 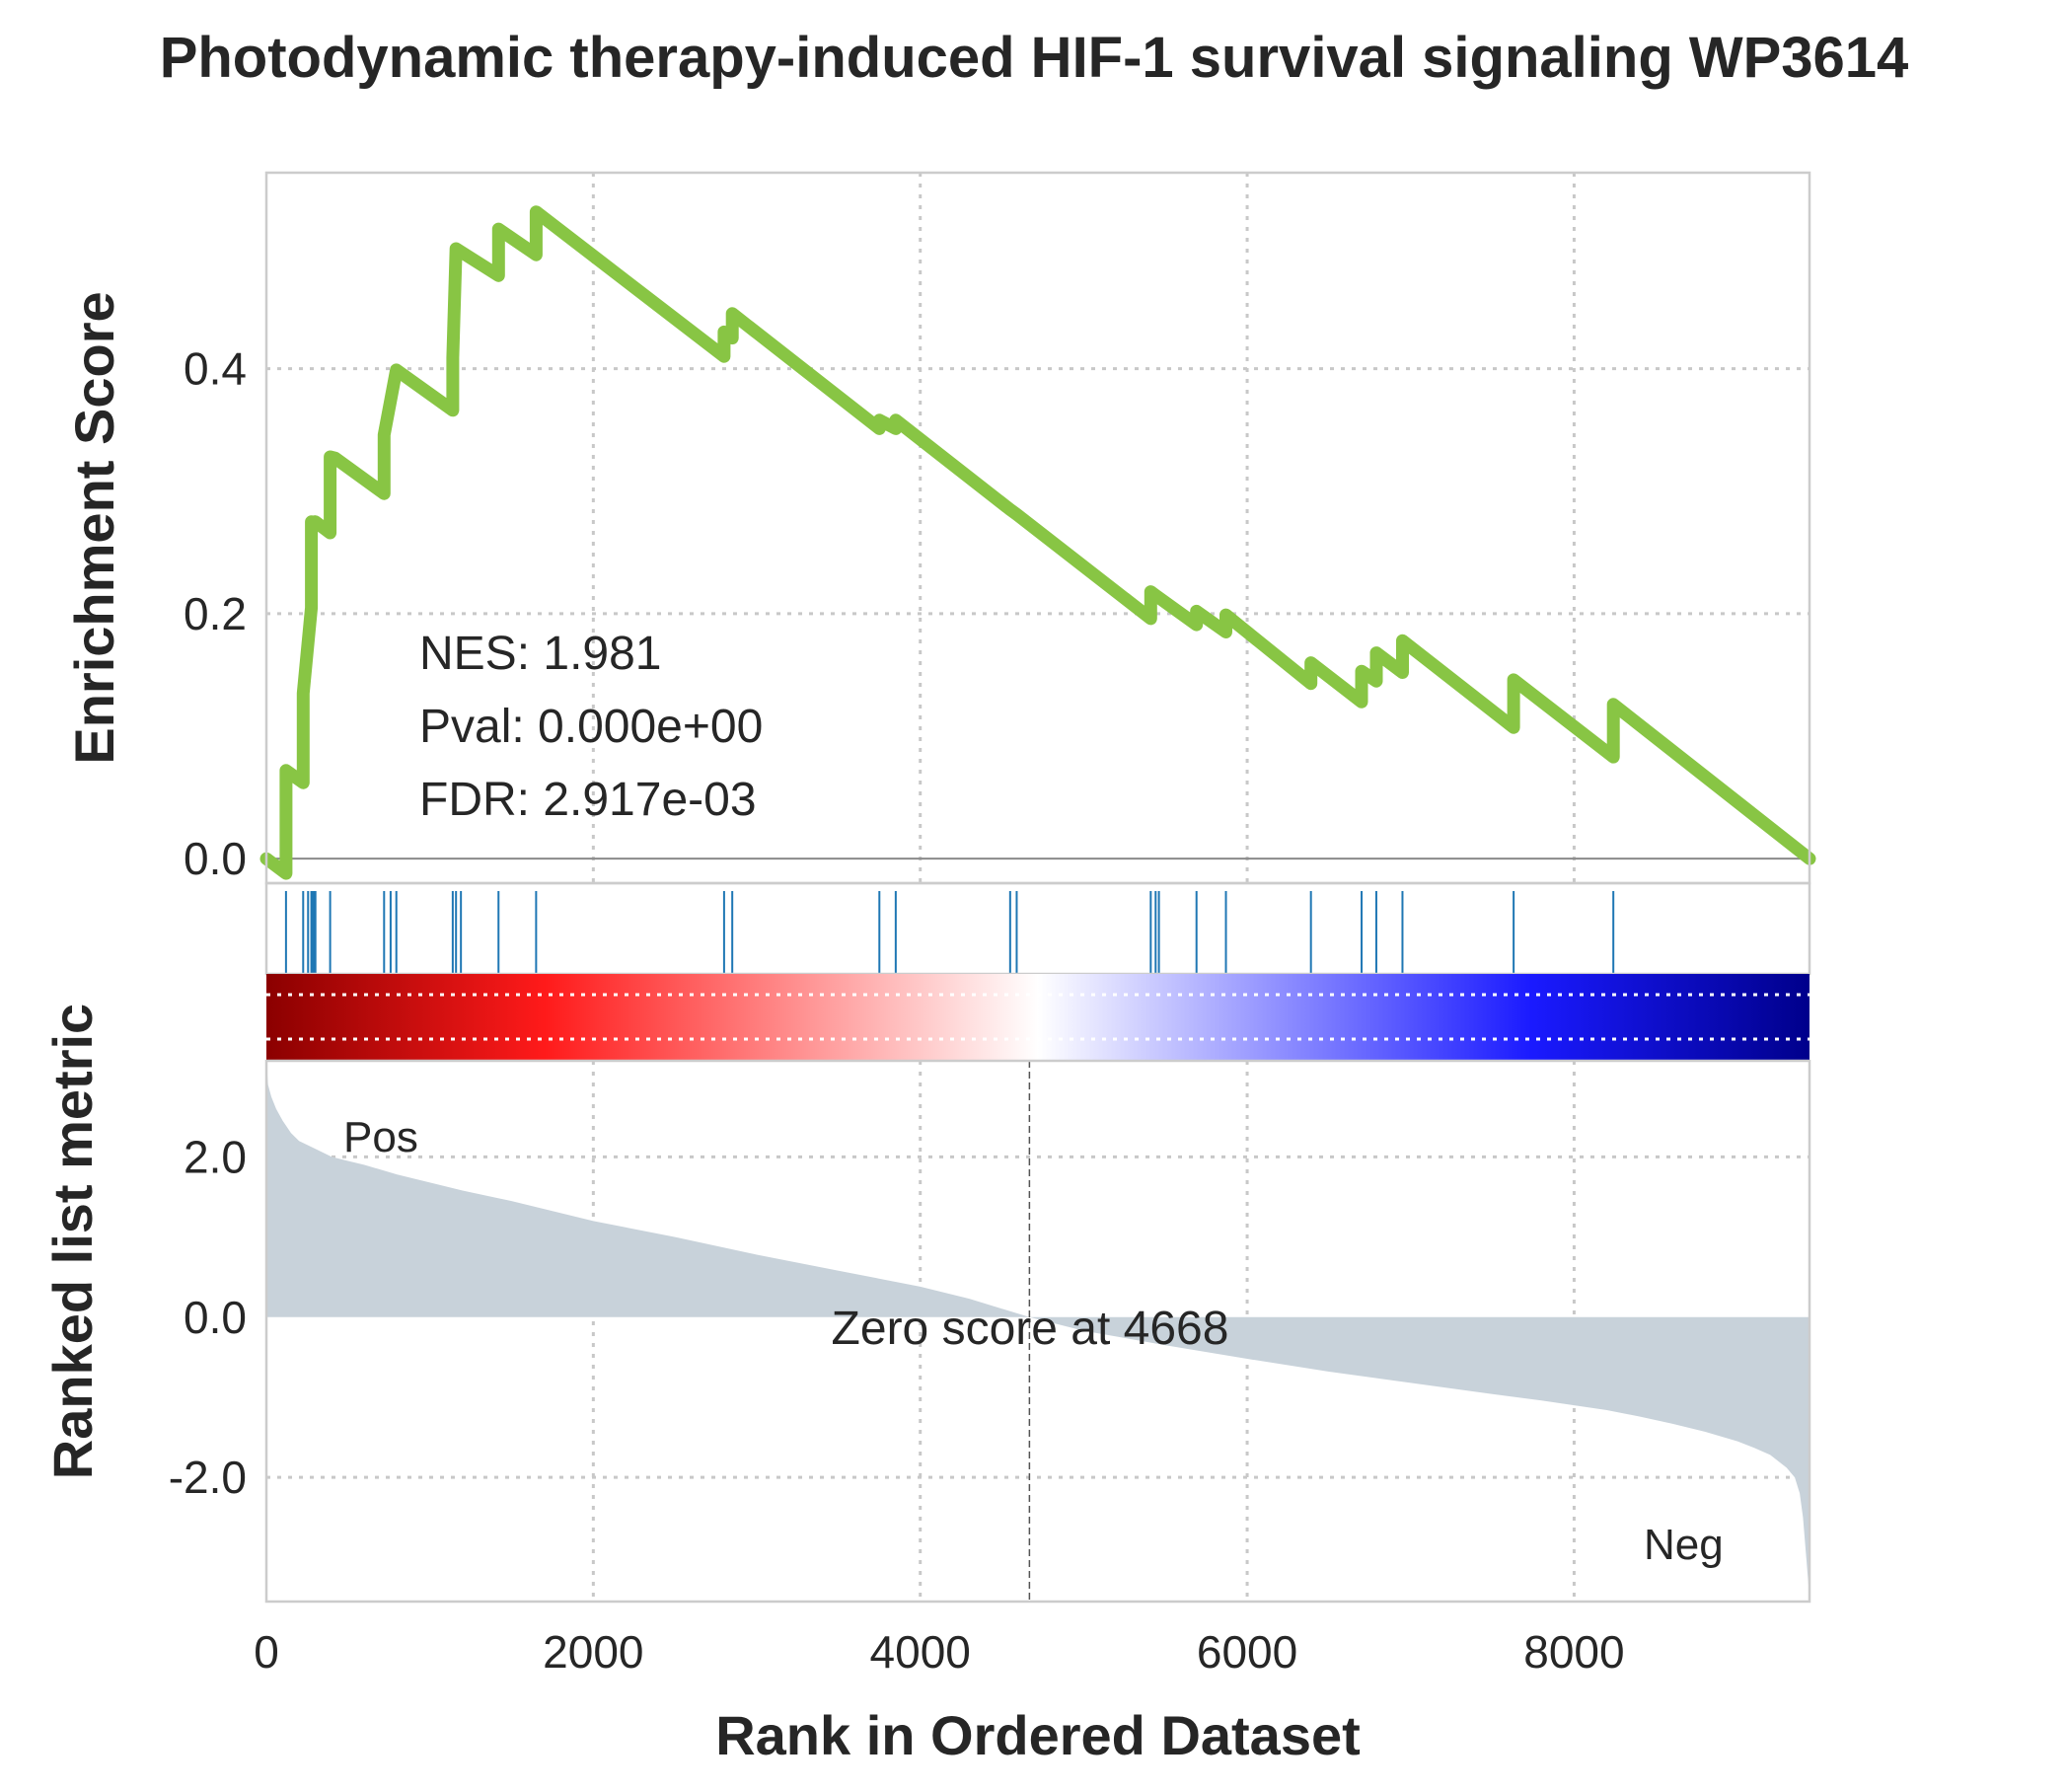 I want to click on ranked-metric-y-tick-label: 2.0, so click(x=215, y=1157).